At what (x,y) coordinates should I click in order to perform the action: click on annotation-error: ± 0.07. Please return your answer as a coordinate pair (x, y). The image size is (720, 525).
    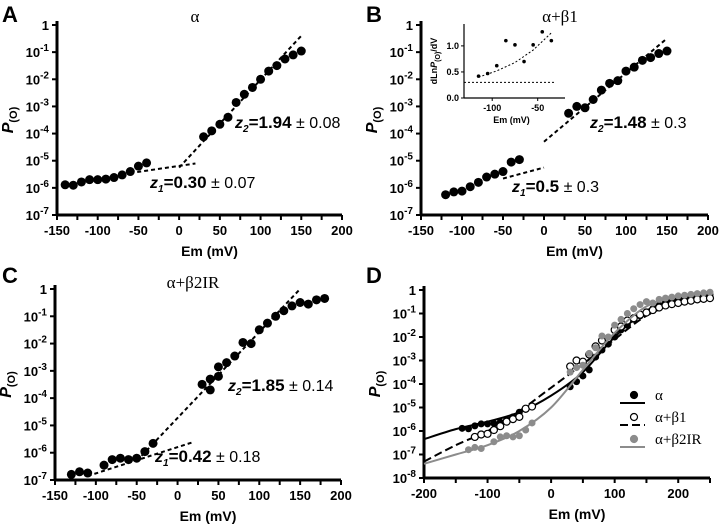
    Looking at the image, I should click on (231, 183).